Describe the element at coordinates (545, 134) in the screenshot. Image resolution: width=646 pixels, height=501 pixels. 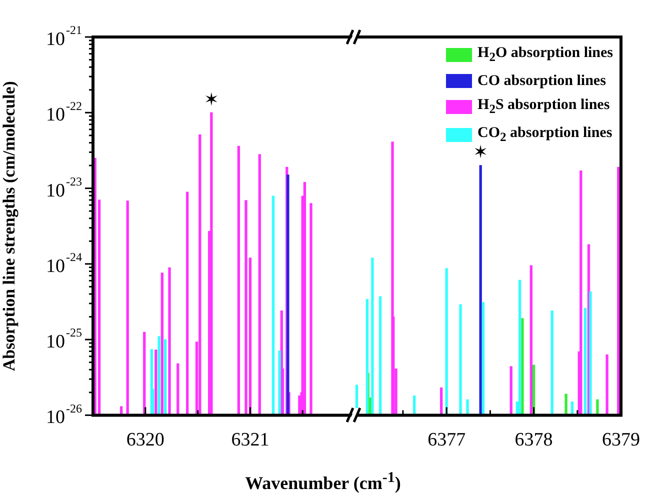
I see `legend-label: CO$_{2}$ absorption lines` at that location.